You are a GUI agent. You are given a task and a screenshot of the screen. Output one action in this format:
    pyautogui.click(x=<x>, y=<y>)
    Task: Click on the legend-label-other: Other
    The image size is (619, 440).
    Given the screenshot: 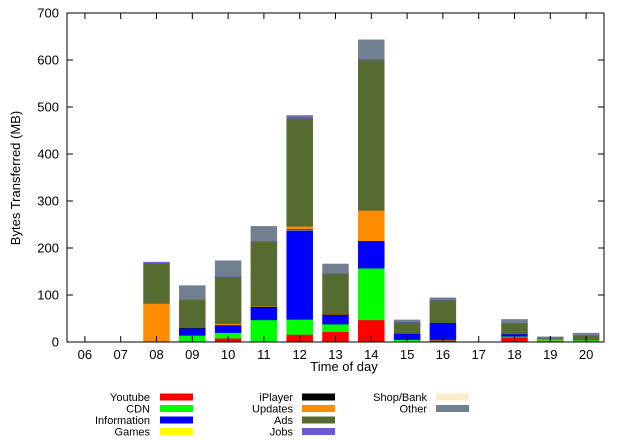 What is the action you would take?
    pyautogui.click(x=413, y=410)
    